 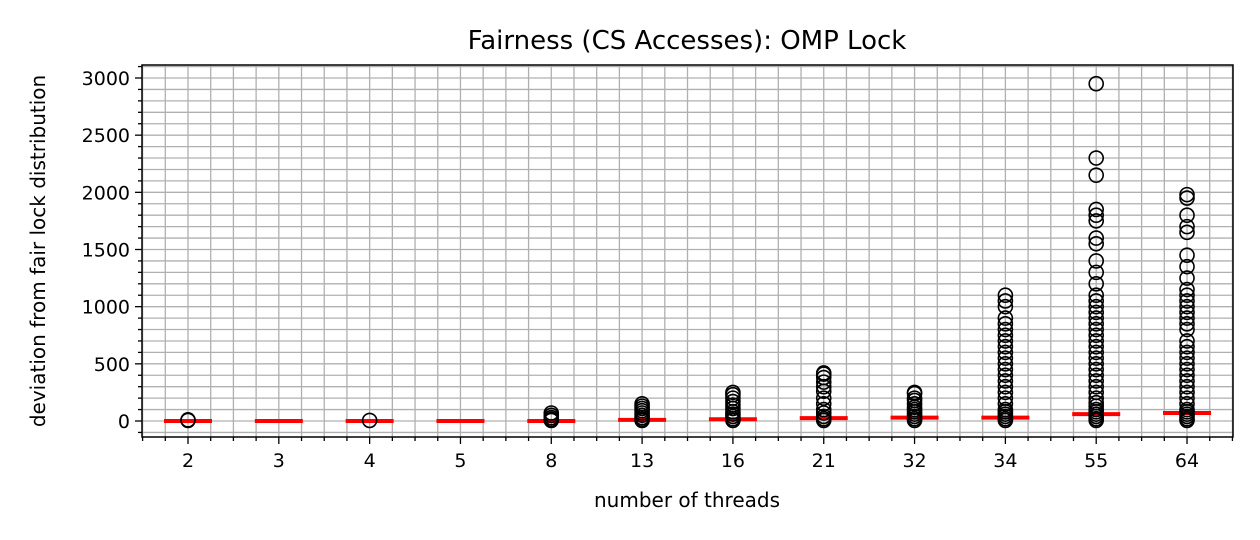 What do you see at coordinates (38, 251) in the screenshot?
I see `y-axis-label: deviation from fair lock distribution` at bounding box center [38, 251].